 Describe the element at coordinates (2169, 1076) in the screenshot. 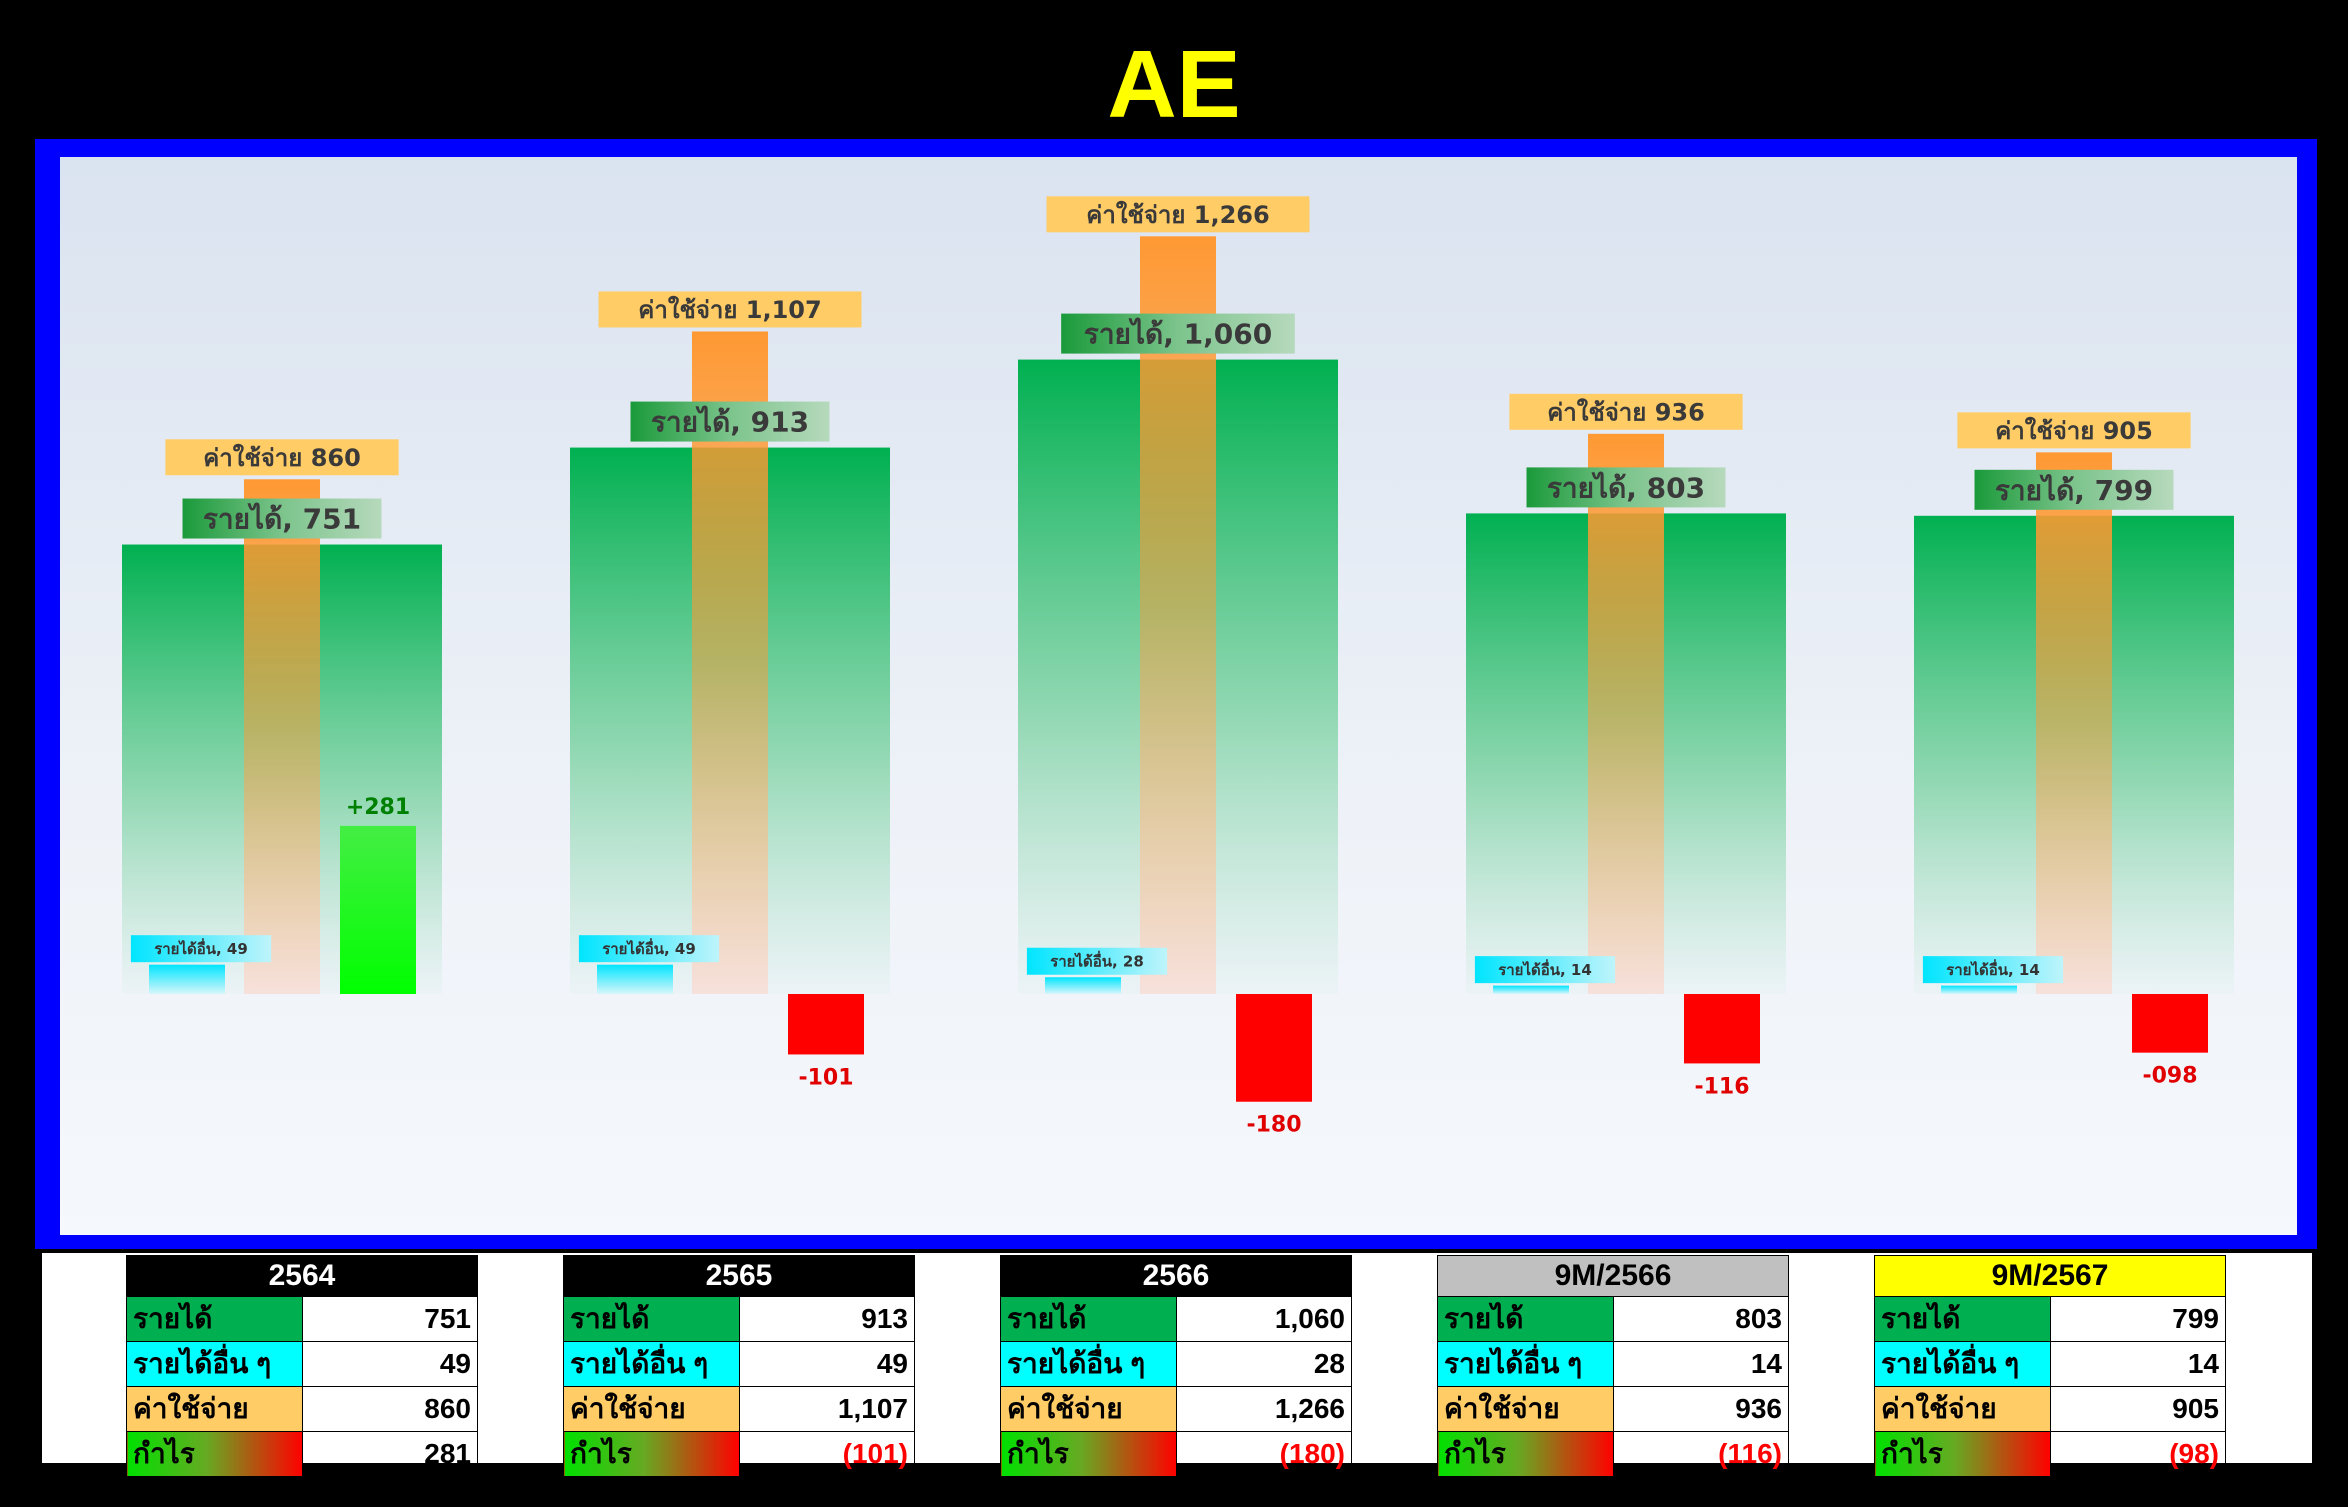

I see `profit-label: -098` at that location.